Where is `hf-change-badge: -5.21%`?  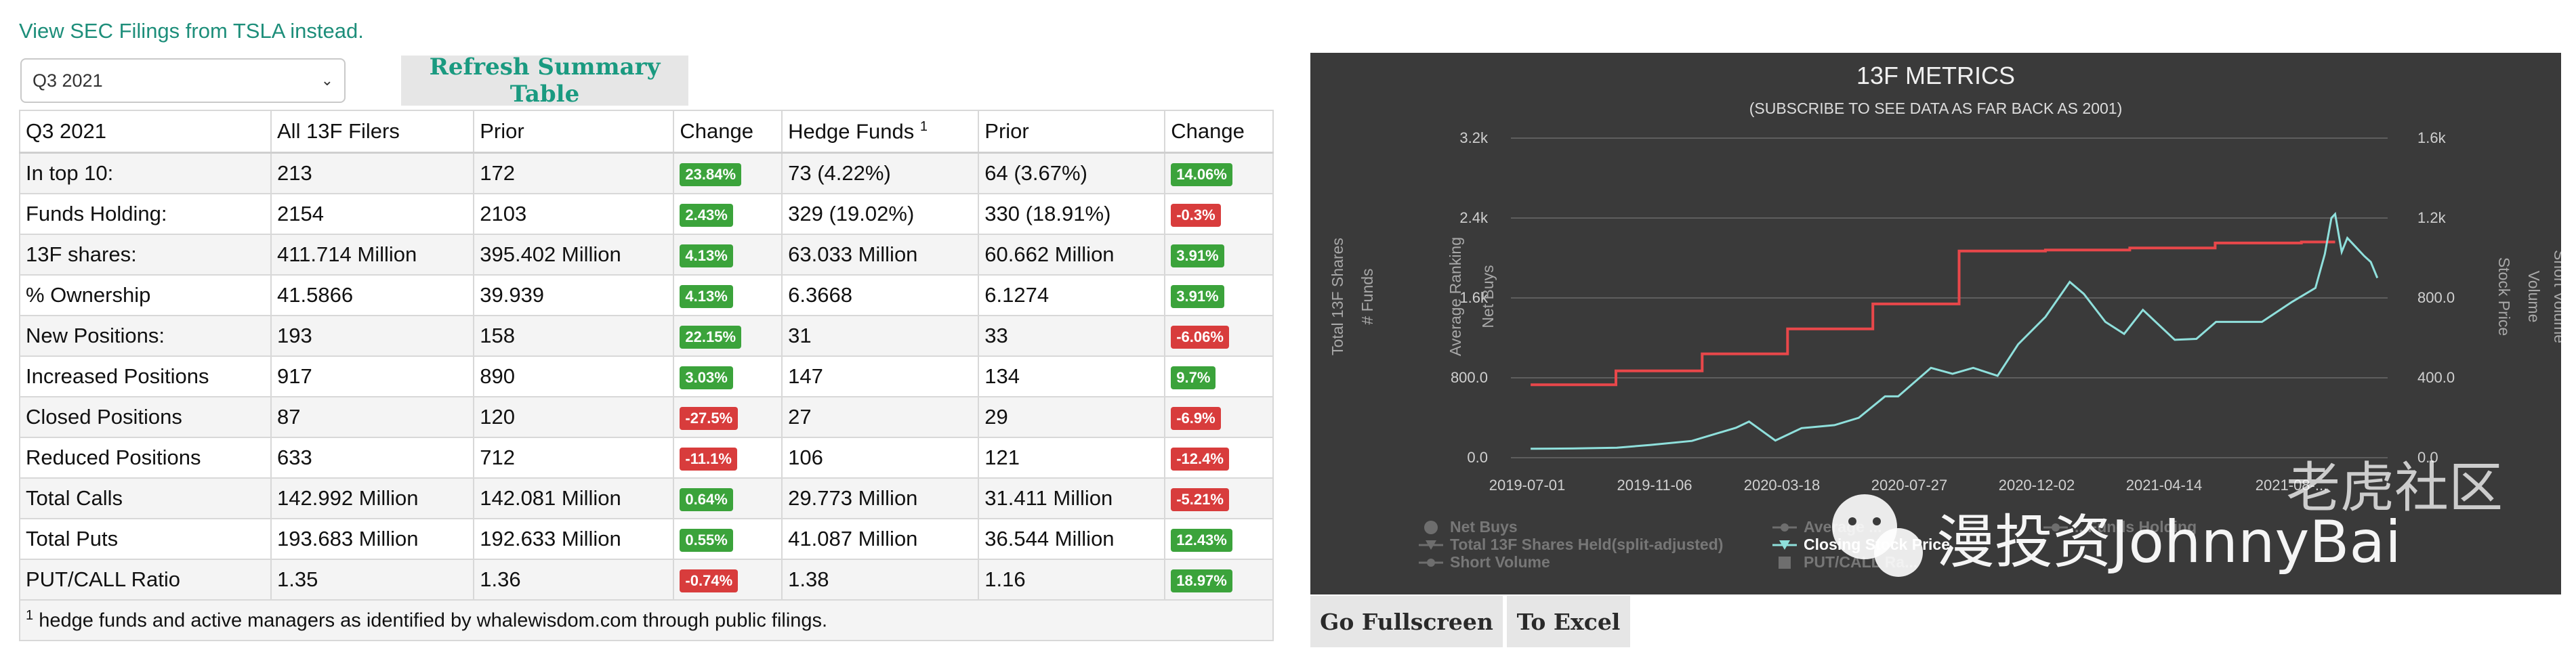
hf-change-badge: -5.21% is located at coordinates (1200, 500).